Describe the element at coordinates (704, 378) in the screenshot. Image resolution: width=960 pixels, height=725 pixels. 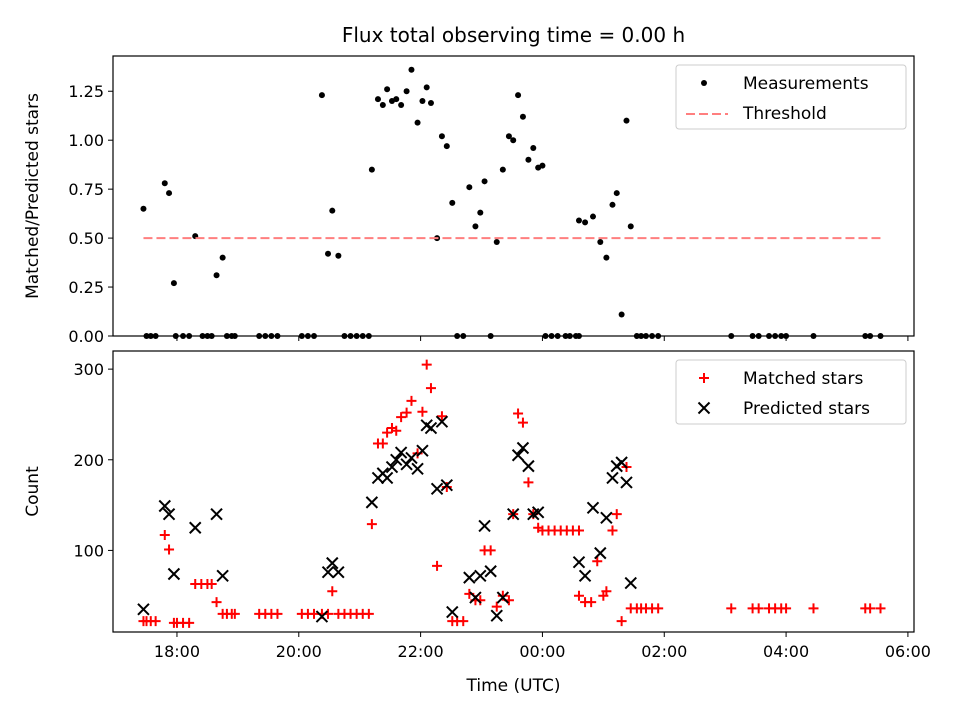
I see `legend-matched-swatch` at that location.